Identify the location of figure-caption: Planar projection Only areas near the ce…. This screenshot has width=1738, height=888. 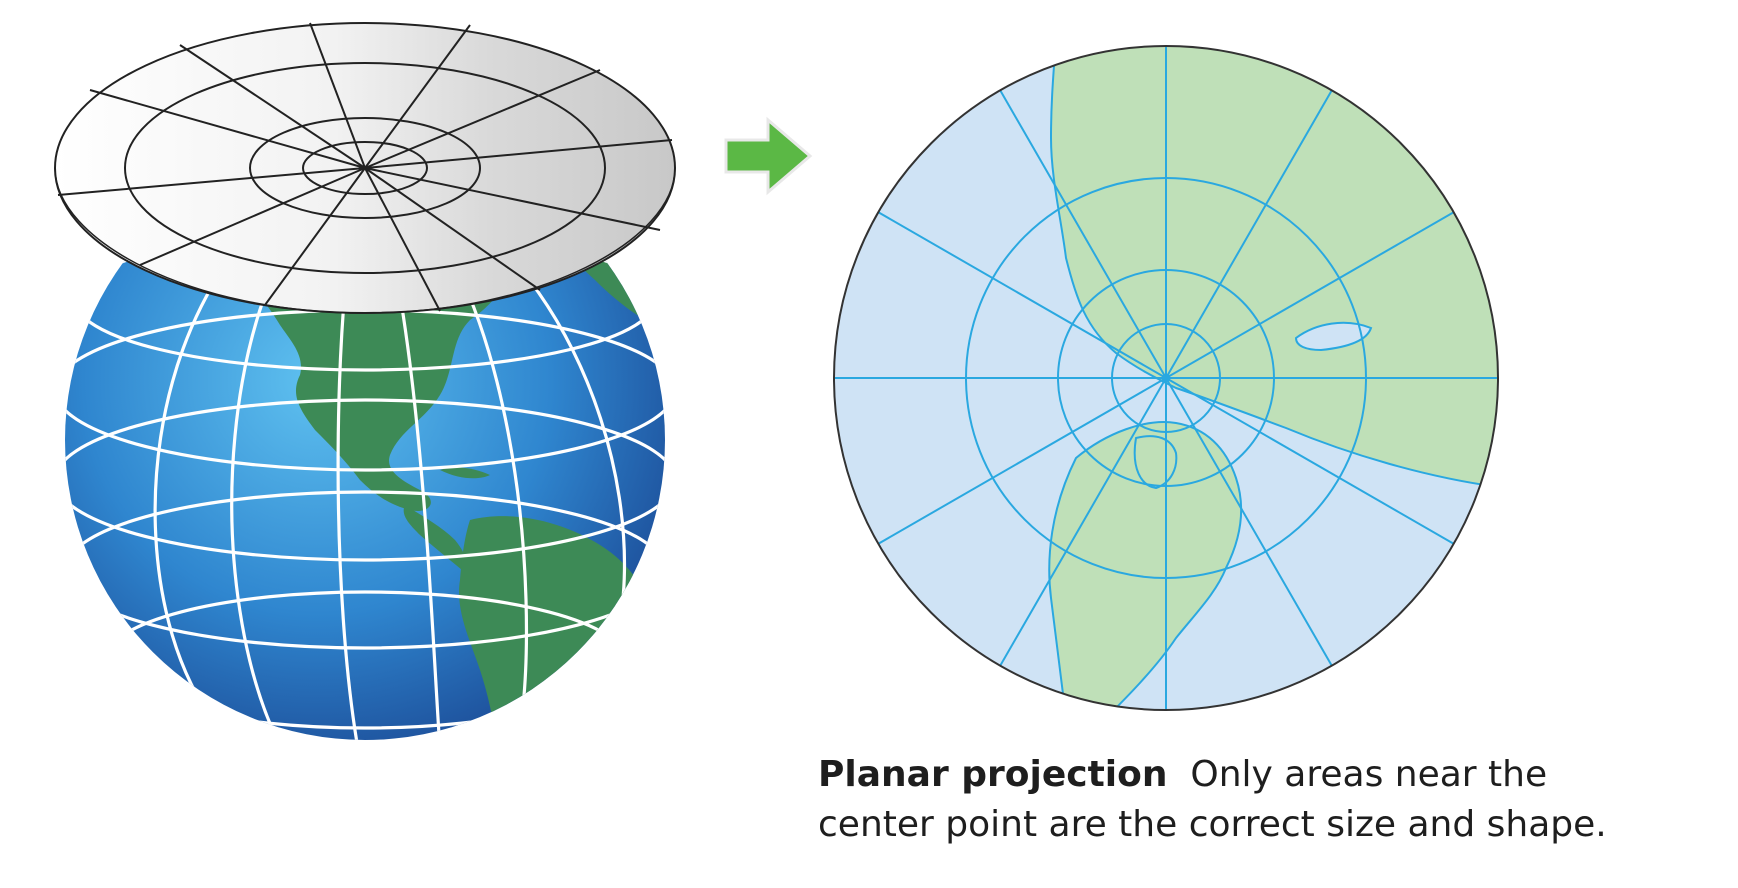
(1268, 800).